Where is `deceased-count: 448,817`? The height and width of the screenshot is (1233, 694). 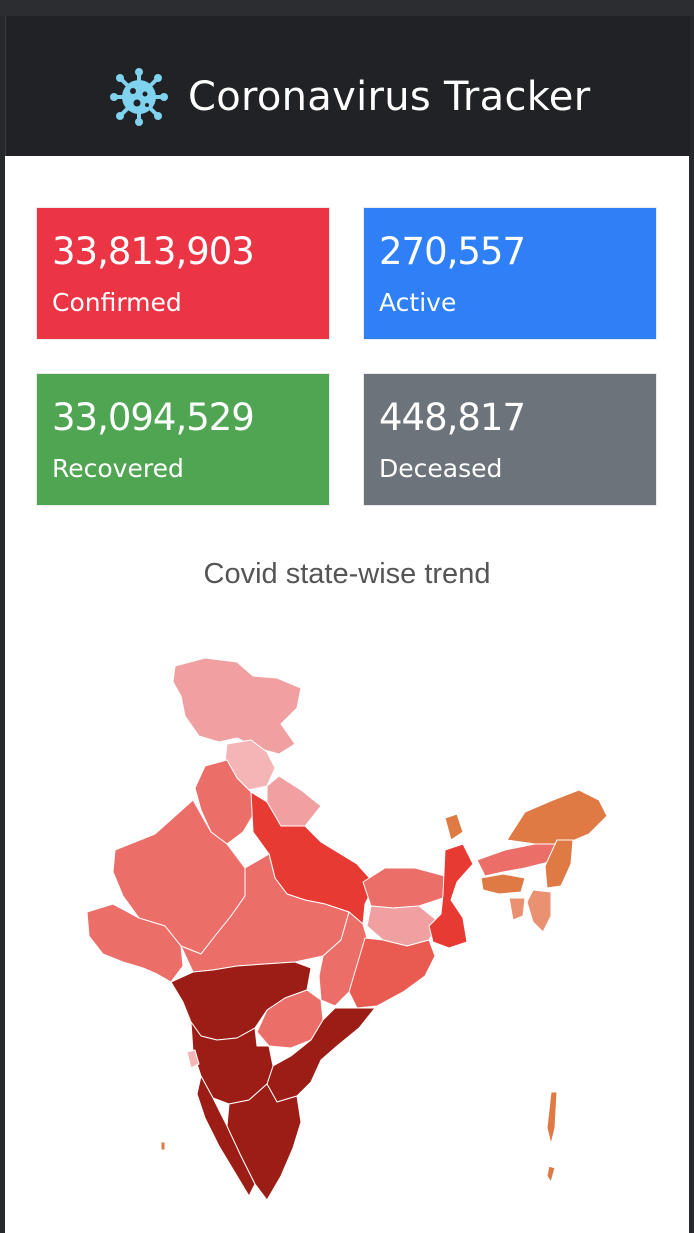
deceased-count: 448,817 is located at coordinates (452, 417).